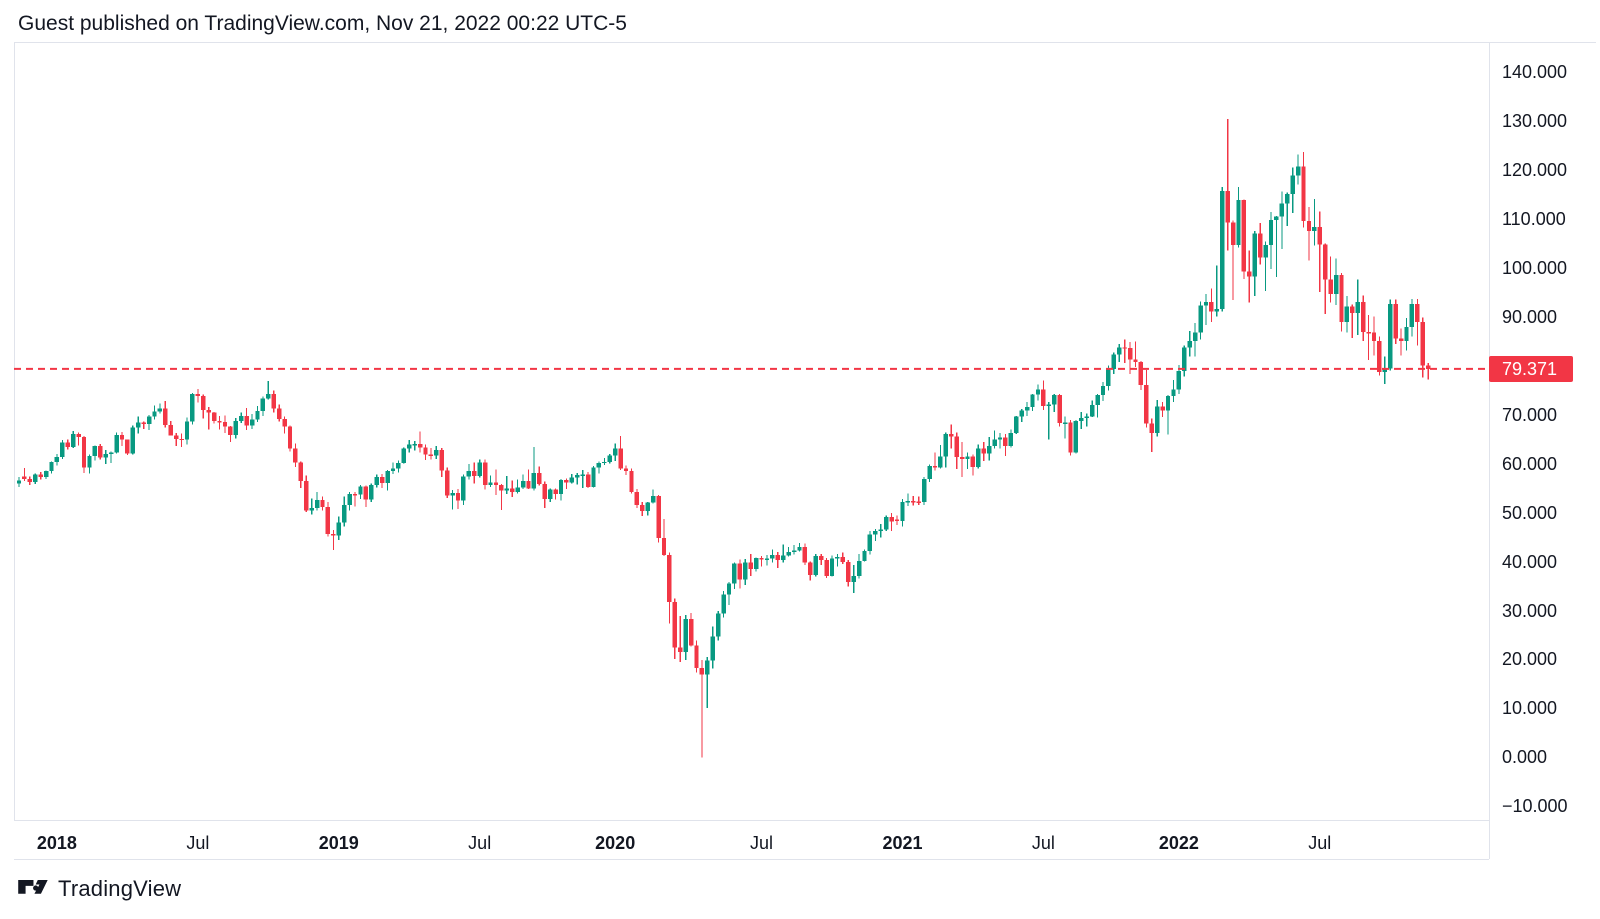  Describe the element at coordinates (1535, 806) in the screenshot. I see `price-axis-label: −10.000` at that location.